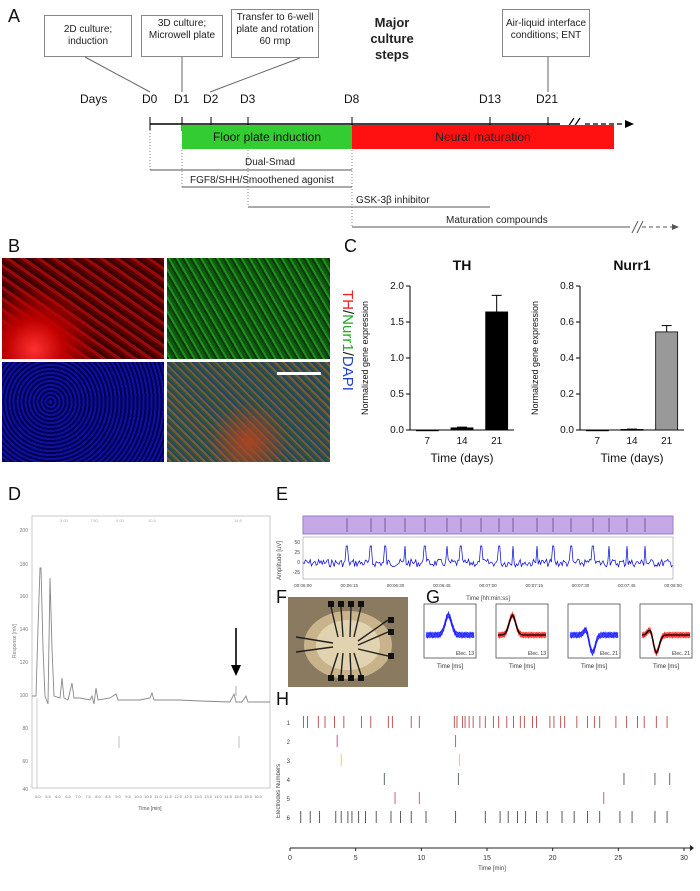  Describe the element at coordinates (138, 796) in the screenshot. I see `svg-text: 10.0` at that location.